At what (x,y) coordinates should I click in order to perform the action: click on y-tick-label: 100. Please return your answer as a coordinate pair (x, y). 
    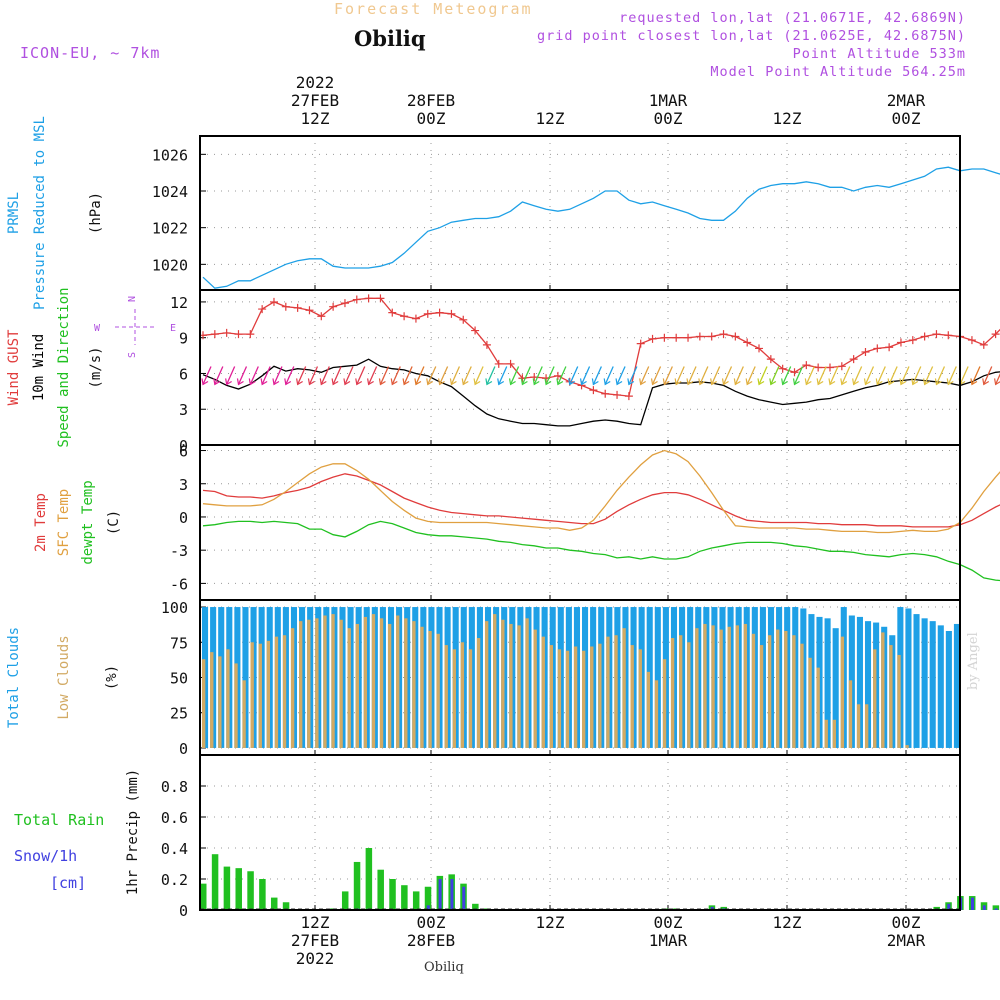
    Looking at the image, I should click on (174, 608).